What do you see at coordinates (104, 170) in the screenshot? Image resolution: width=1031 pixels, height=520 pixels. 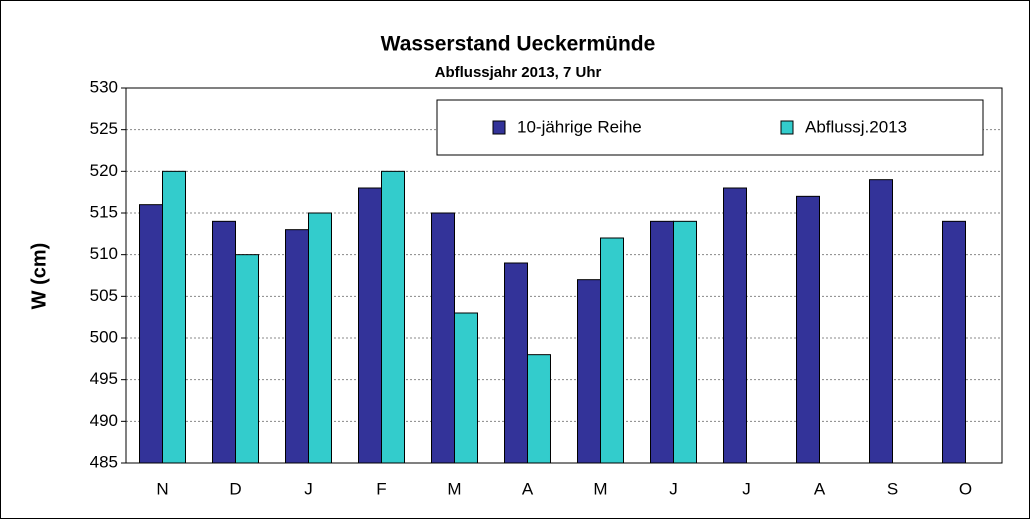 I see `y-tick-label: 520` at bounding box center [104, 170].